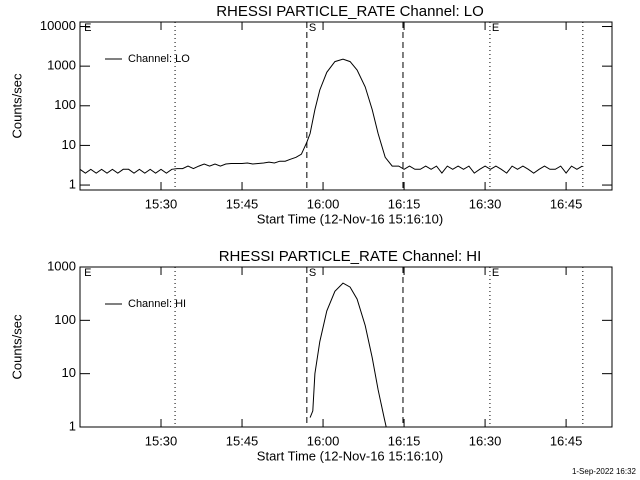 This screenshot has height=480, width=640. What do you see at coordinates (604, 471) in the screenshot?
I see `footer: 1-Sep-2022 16:32` at bounding box center [604, 471].